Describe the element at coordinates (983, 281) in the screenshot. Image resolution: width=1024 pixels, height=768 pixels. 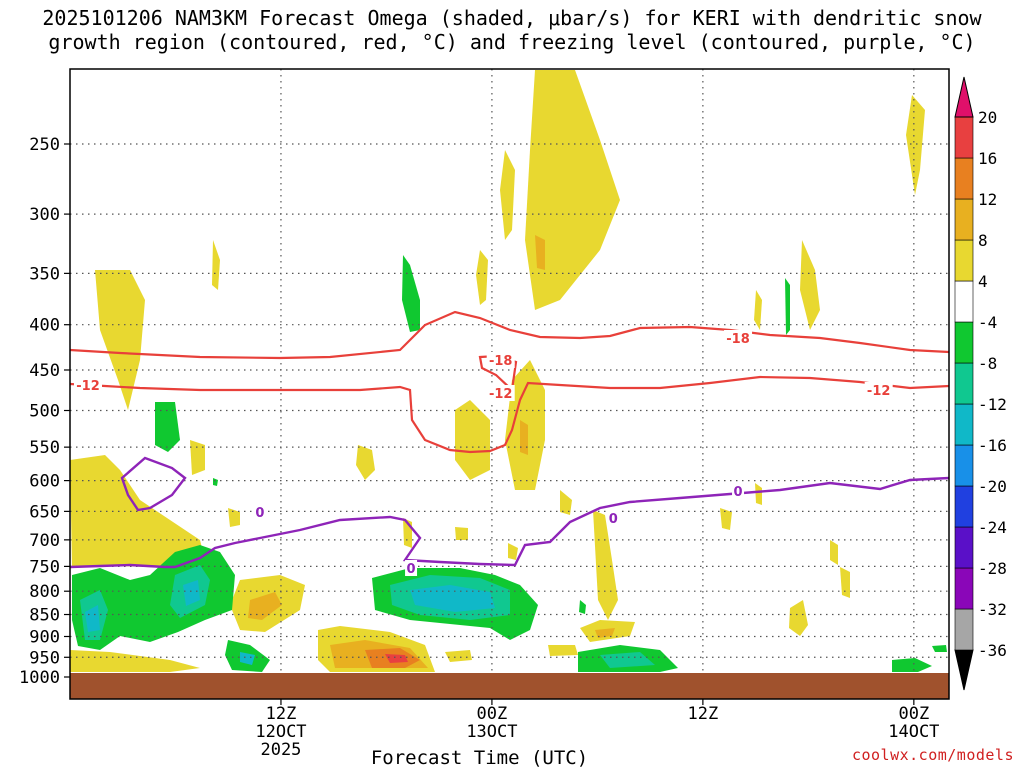
I see `colorbar-tick-label: 4` at that location.